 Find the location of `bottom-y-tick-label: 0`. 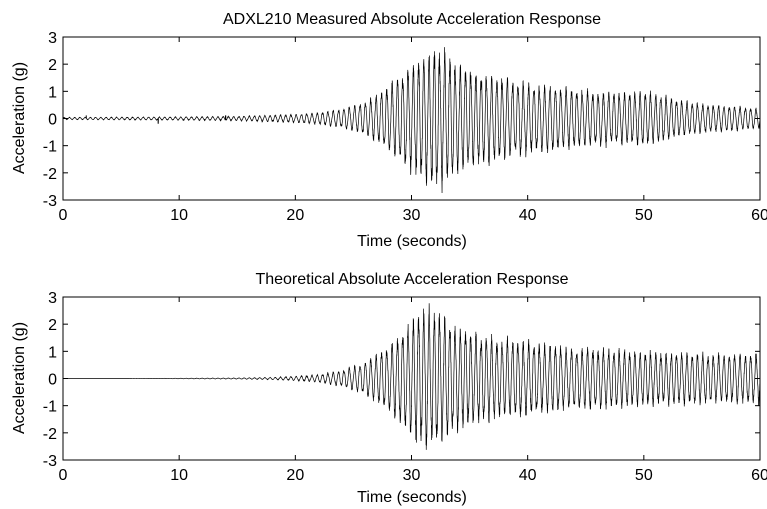

bottom-y-tick-label: 0 is located at coordinates (52, 380).